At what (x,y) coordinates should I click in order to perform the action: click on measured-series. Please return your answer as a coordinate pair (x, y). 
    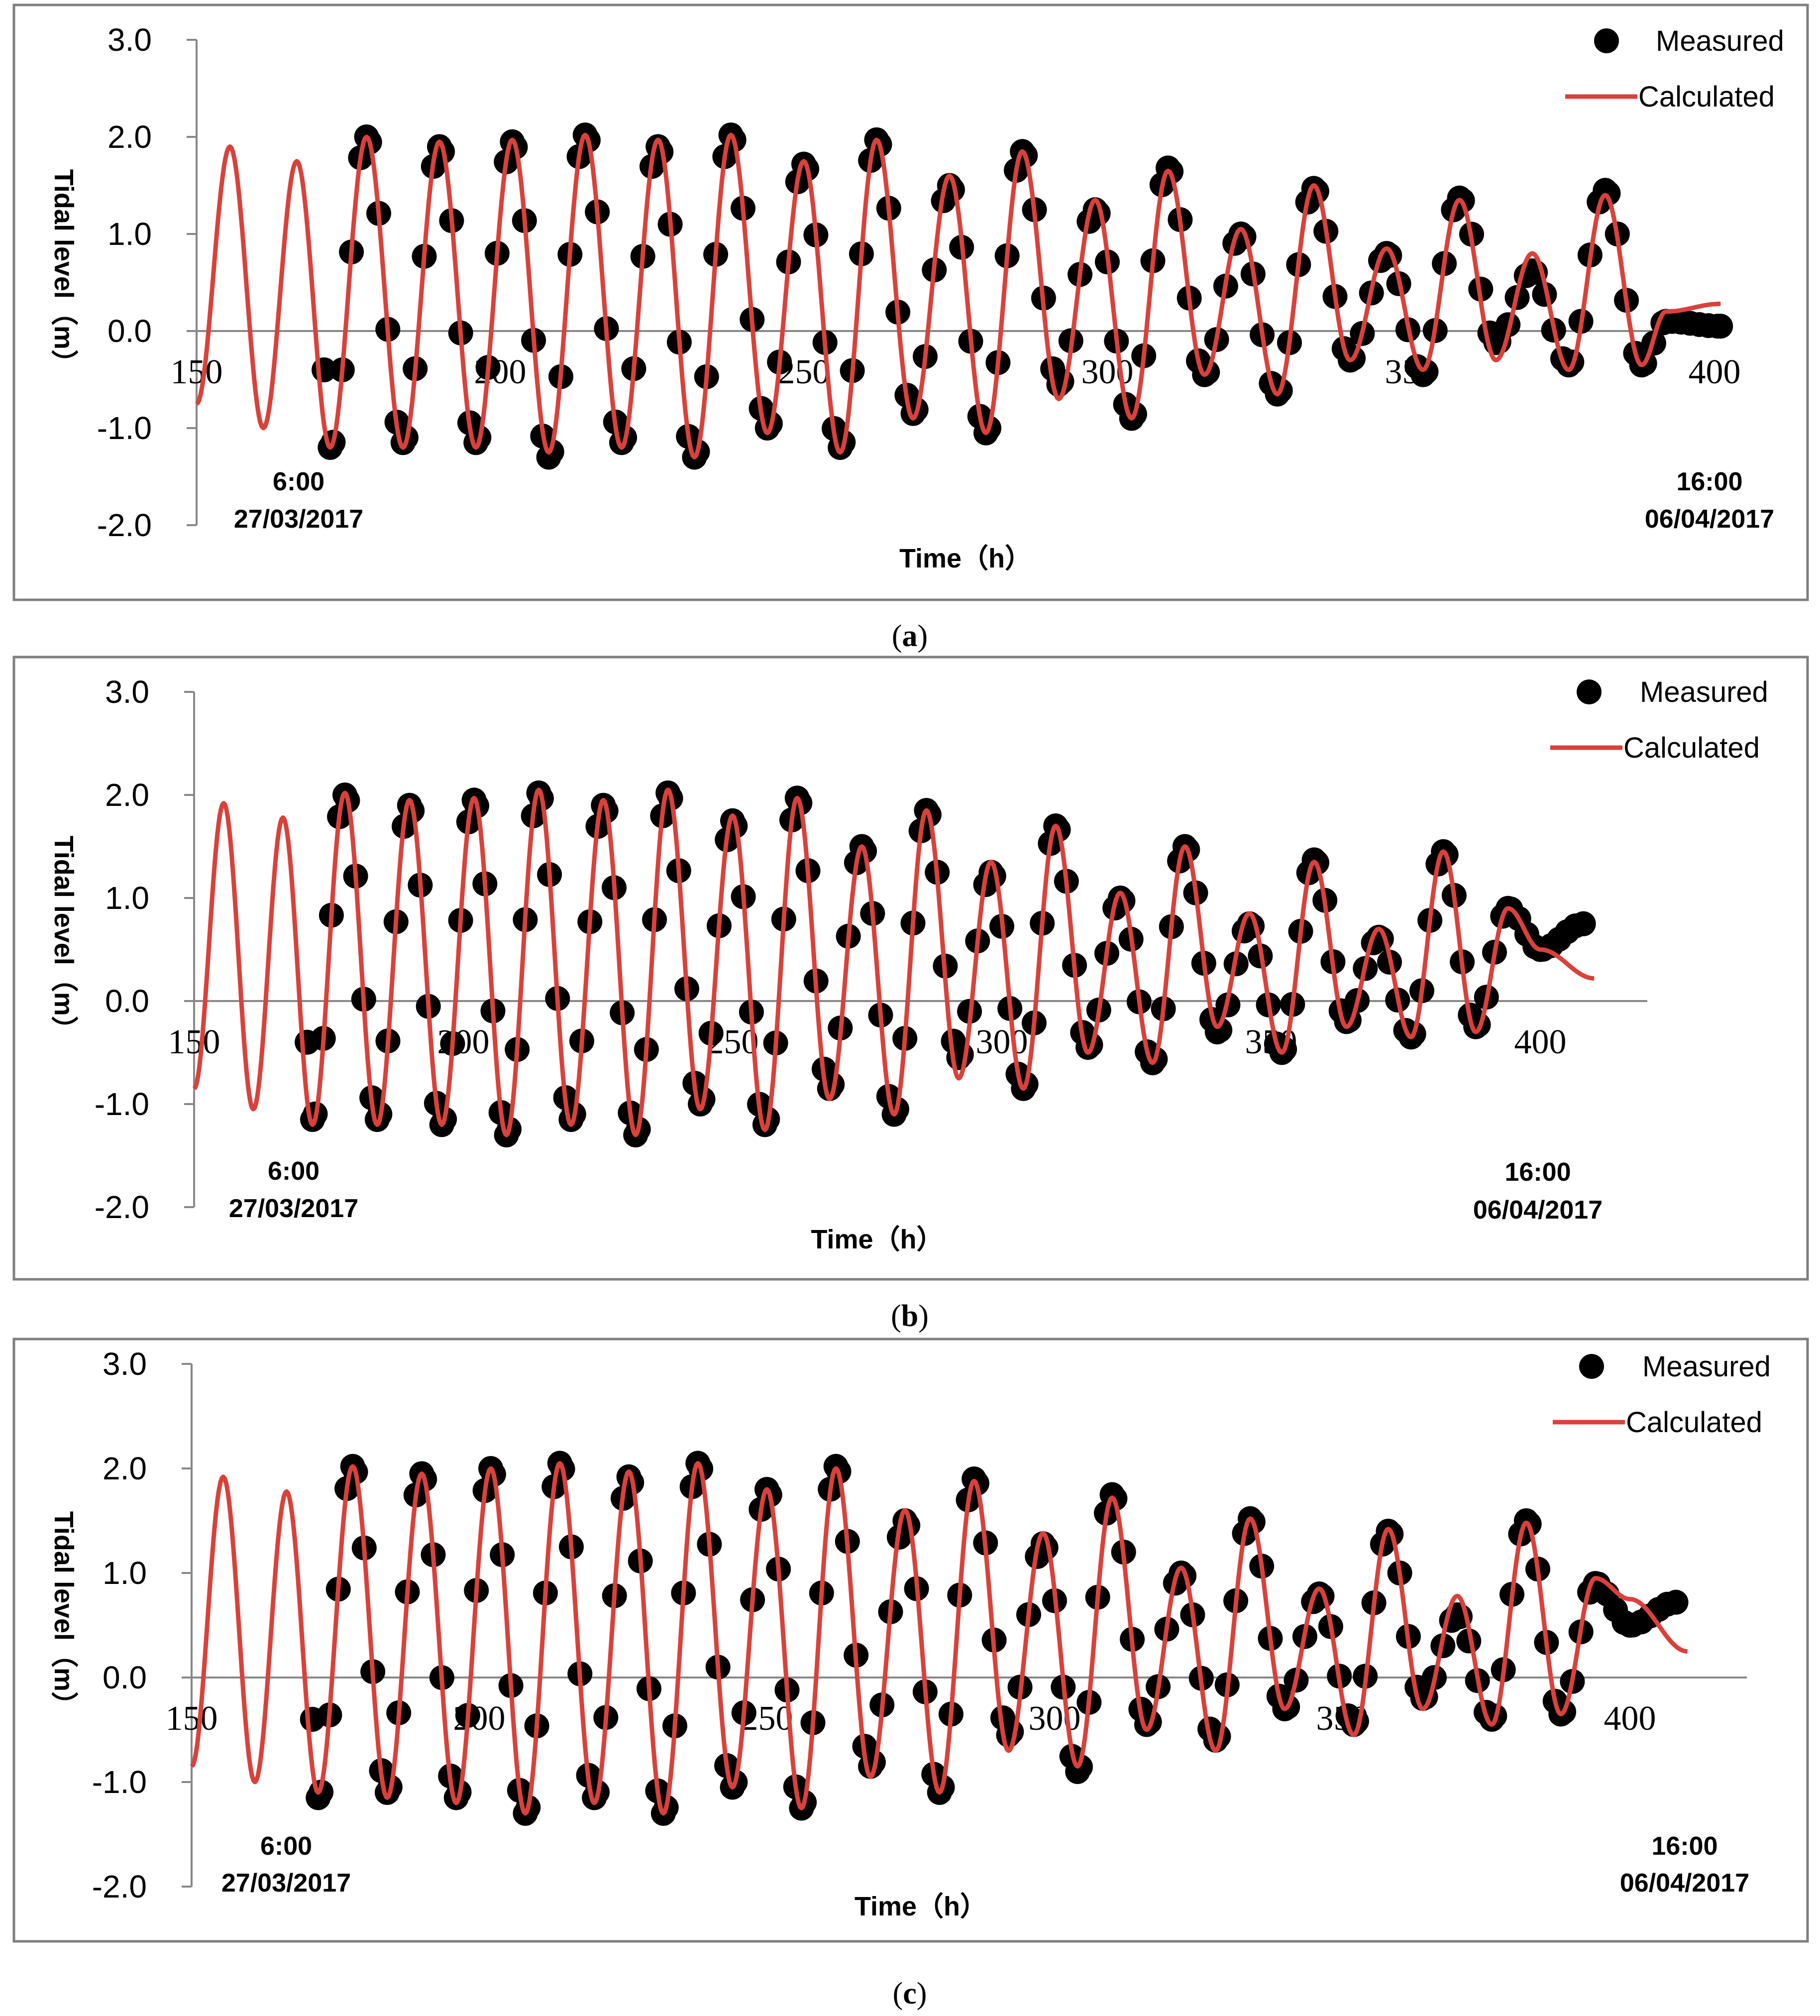
    Looking at the image, I should click on (1022, 296).